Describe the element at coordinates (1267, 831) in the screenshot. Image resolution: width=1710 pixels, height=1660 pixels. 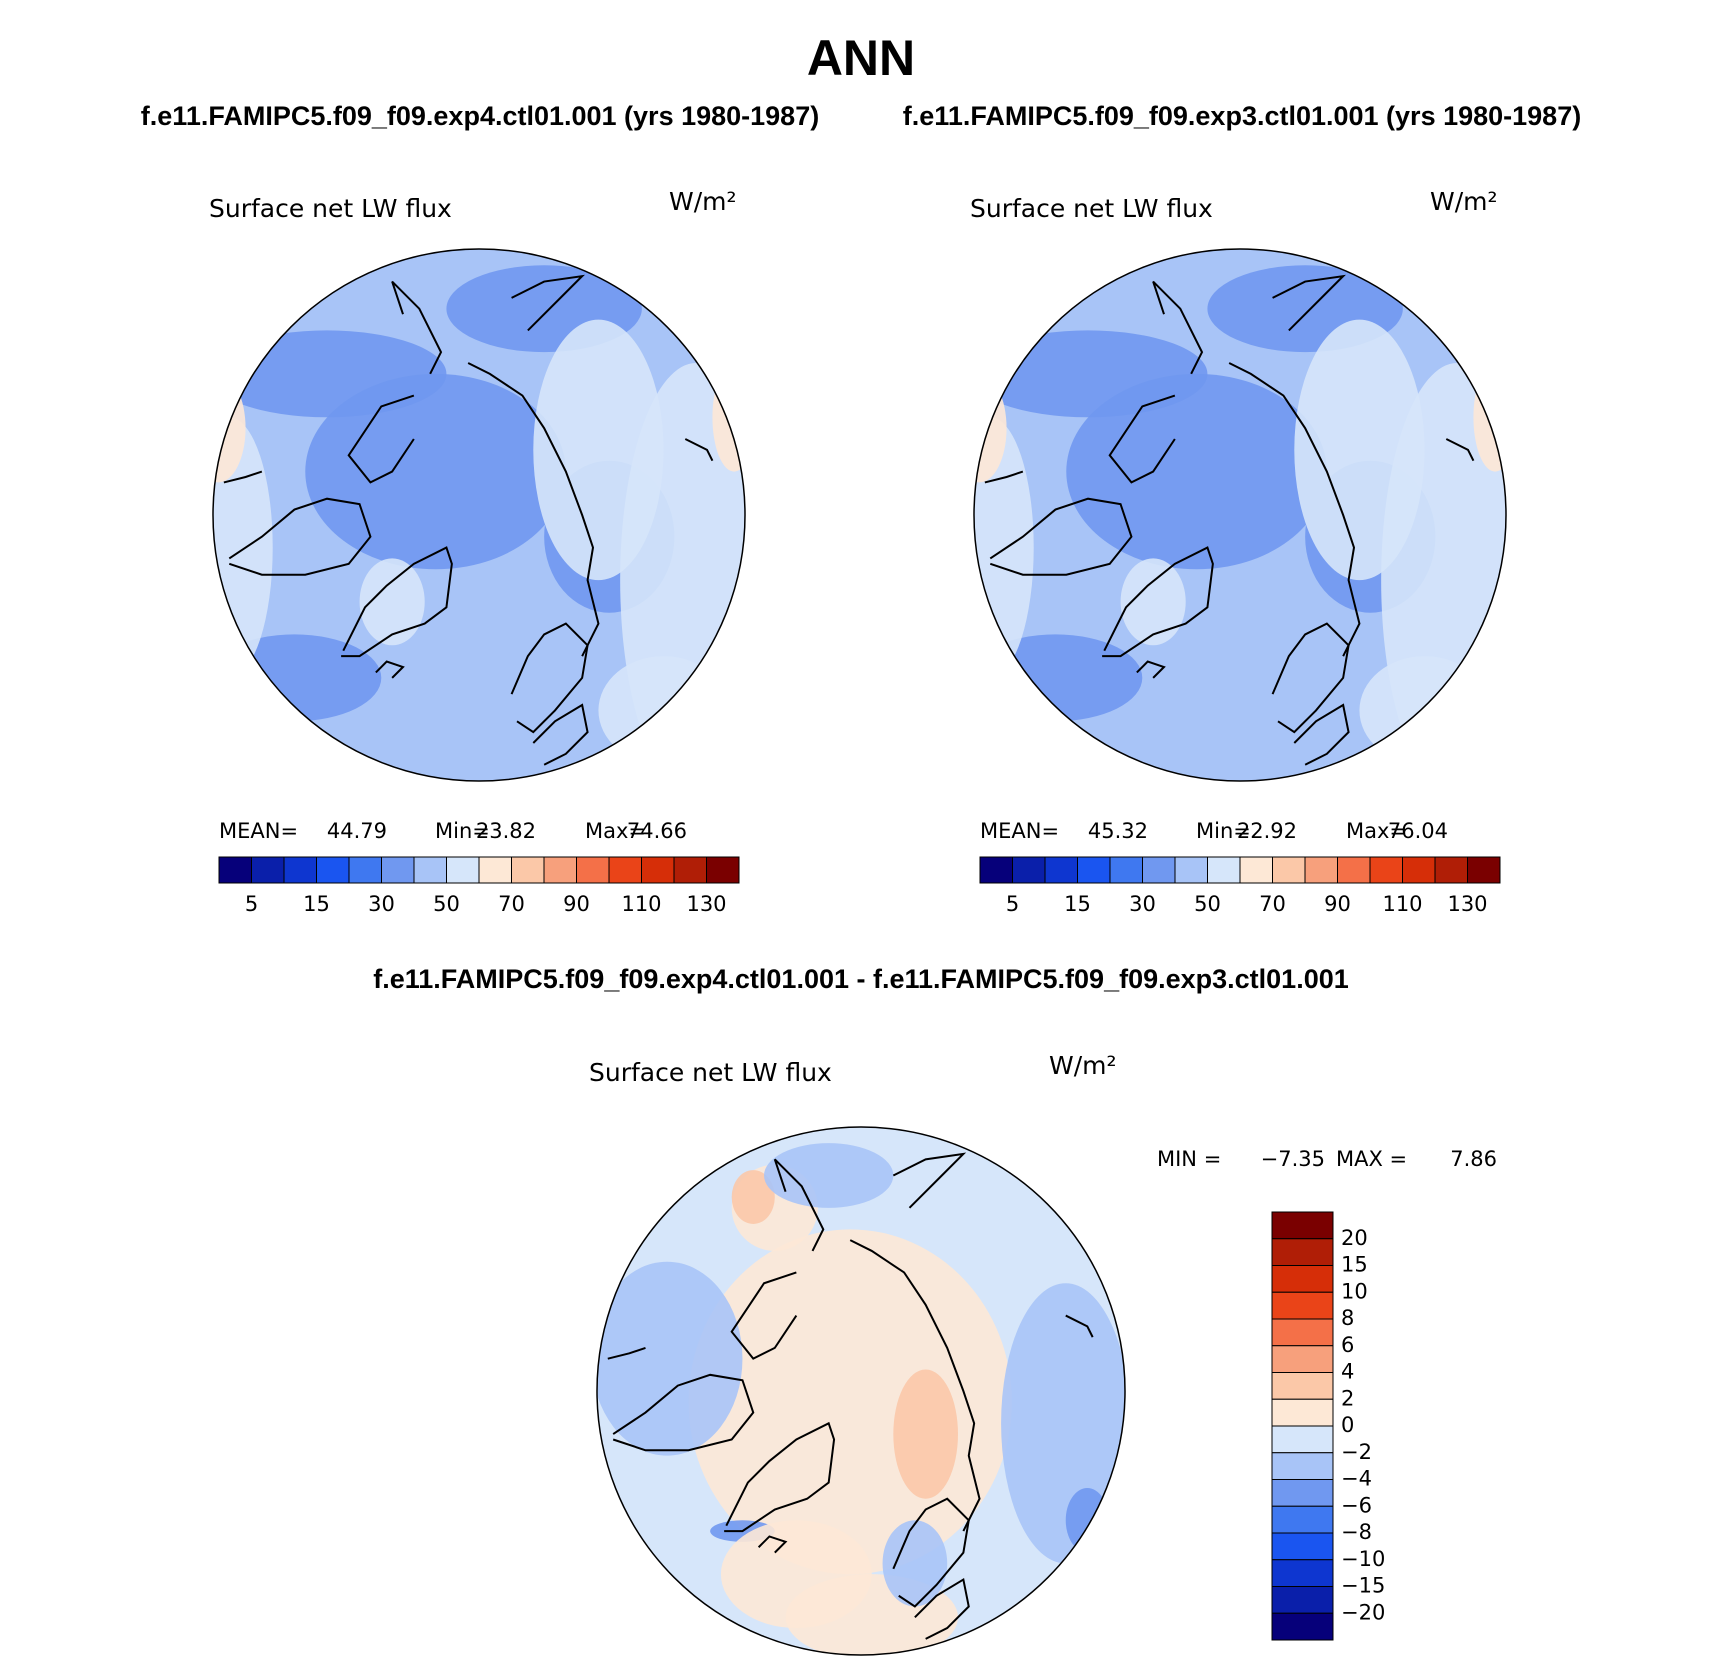
I see `stat-value: 22.92` at that location.